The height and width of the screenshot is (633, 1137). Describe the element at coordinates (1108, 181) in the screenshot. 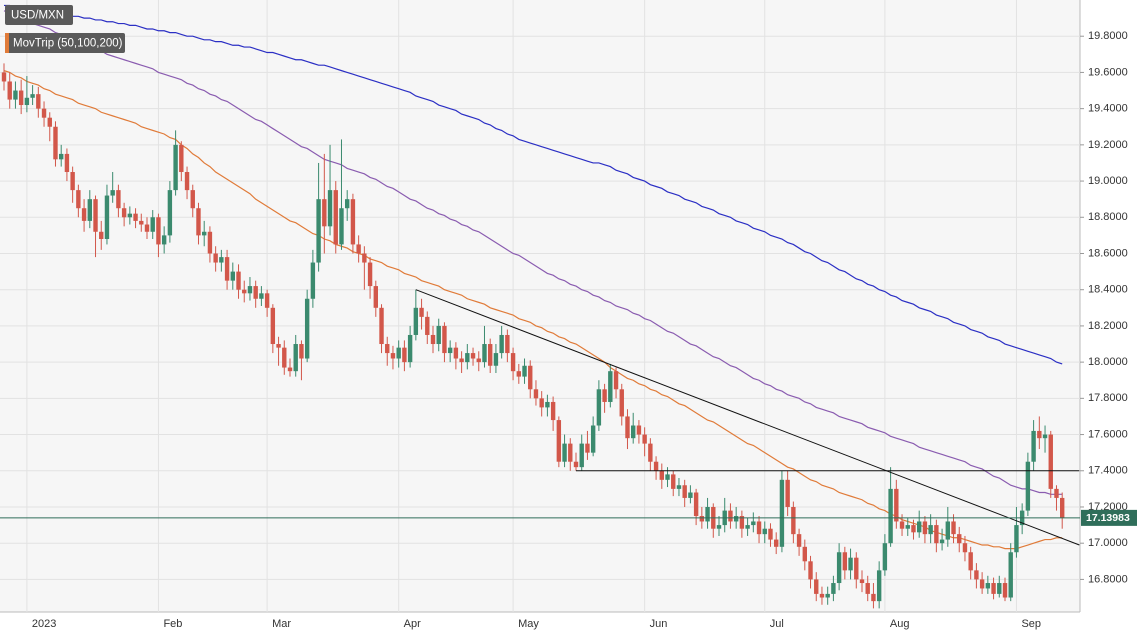

I see `y-tick-label: 19.0000` at that location.